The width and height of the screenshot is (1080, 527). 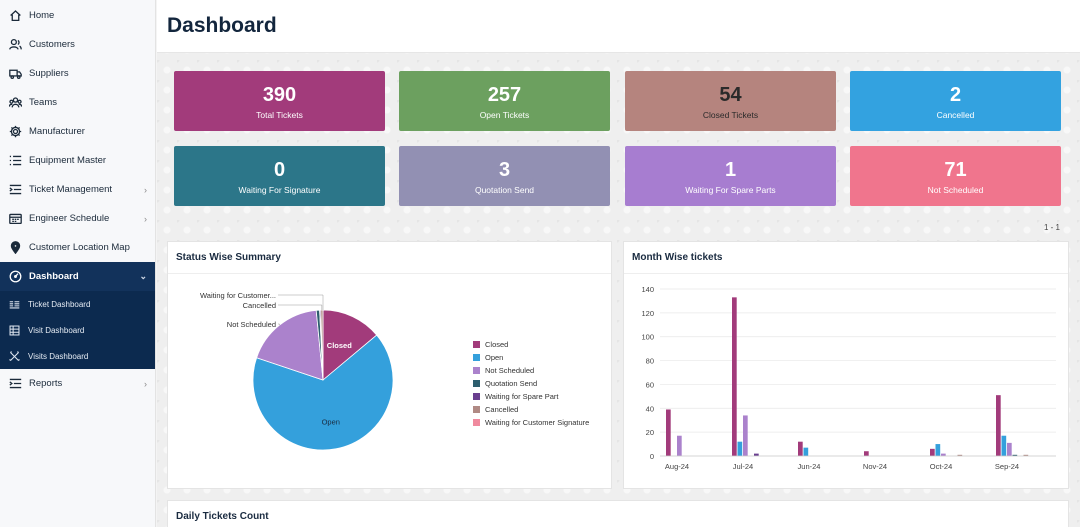 What do you see at coordinates (331, 421) in the screenshot?
I see `pie-slice-label: Open` at bounding box center [331, 421].